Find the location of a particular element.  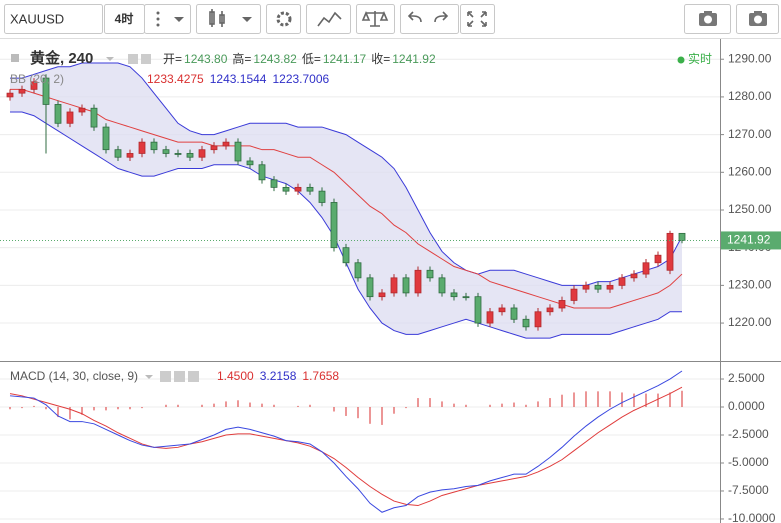

stat-label: 高= is located at coordinates (241, 58).